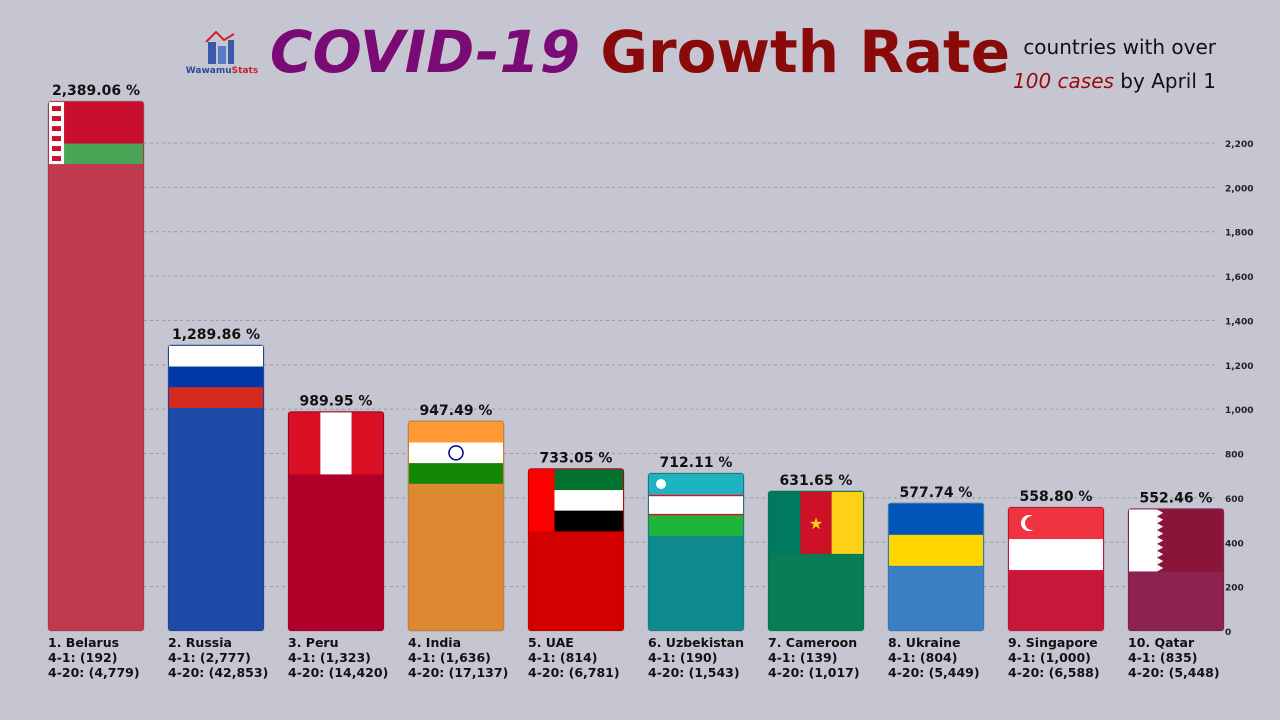 This screenshot has height=720, width=1280. I want to click on cases-apr20: 4-20: (6,781), so click(574, 672).